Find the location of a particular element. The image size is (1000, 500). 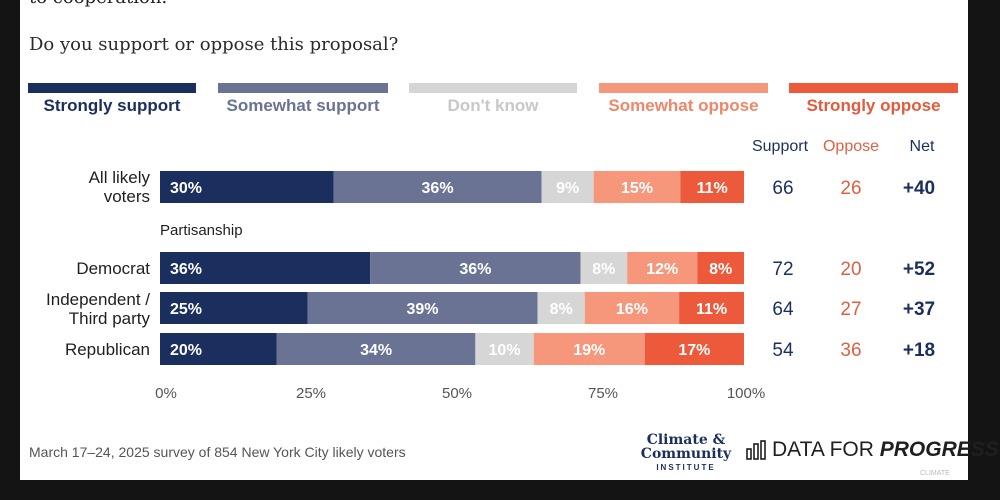

group-label-partisanship: Partisanship is located at coordinates (201, 230).